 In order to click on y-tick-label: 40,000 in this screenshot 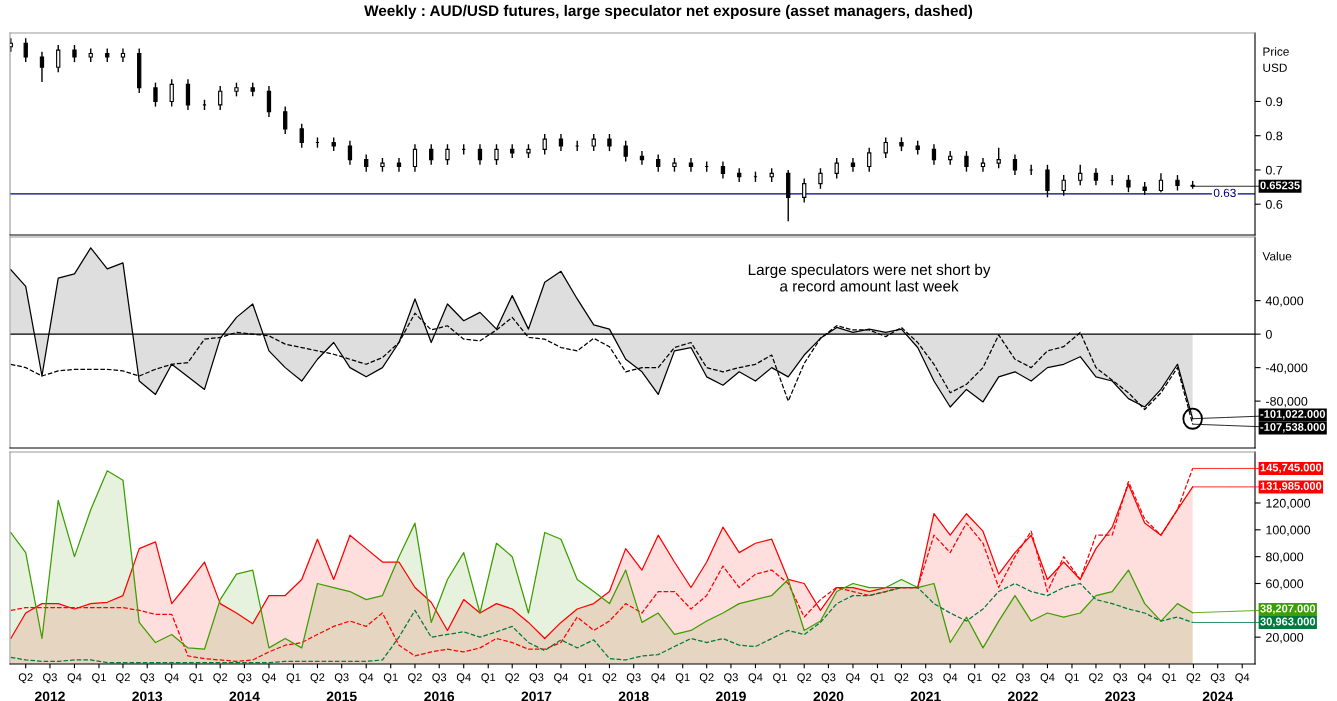, I will do `click(1284, 301)`.